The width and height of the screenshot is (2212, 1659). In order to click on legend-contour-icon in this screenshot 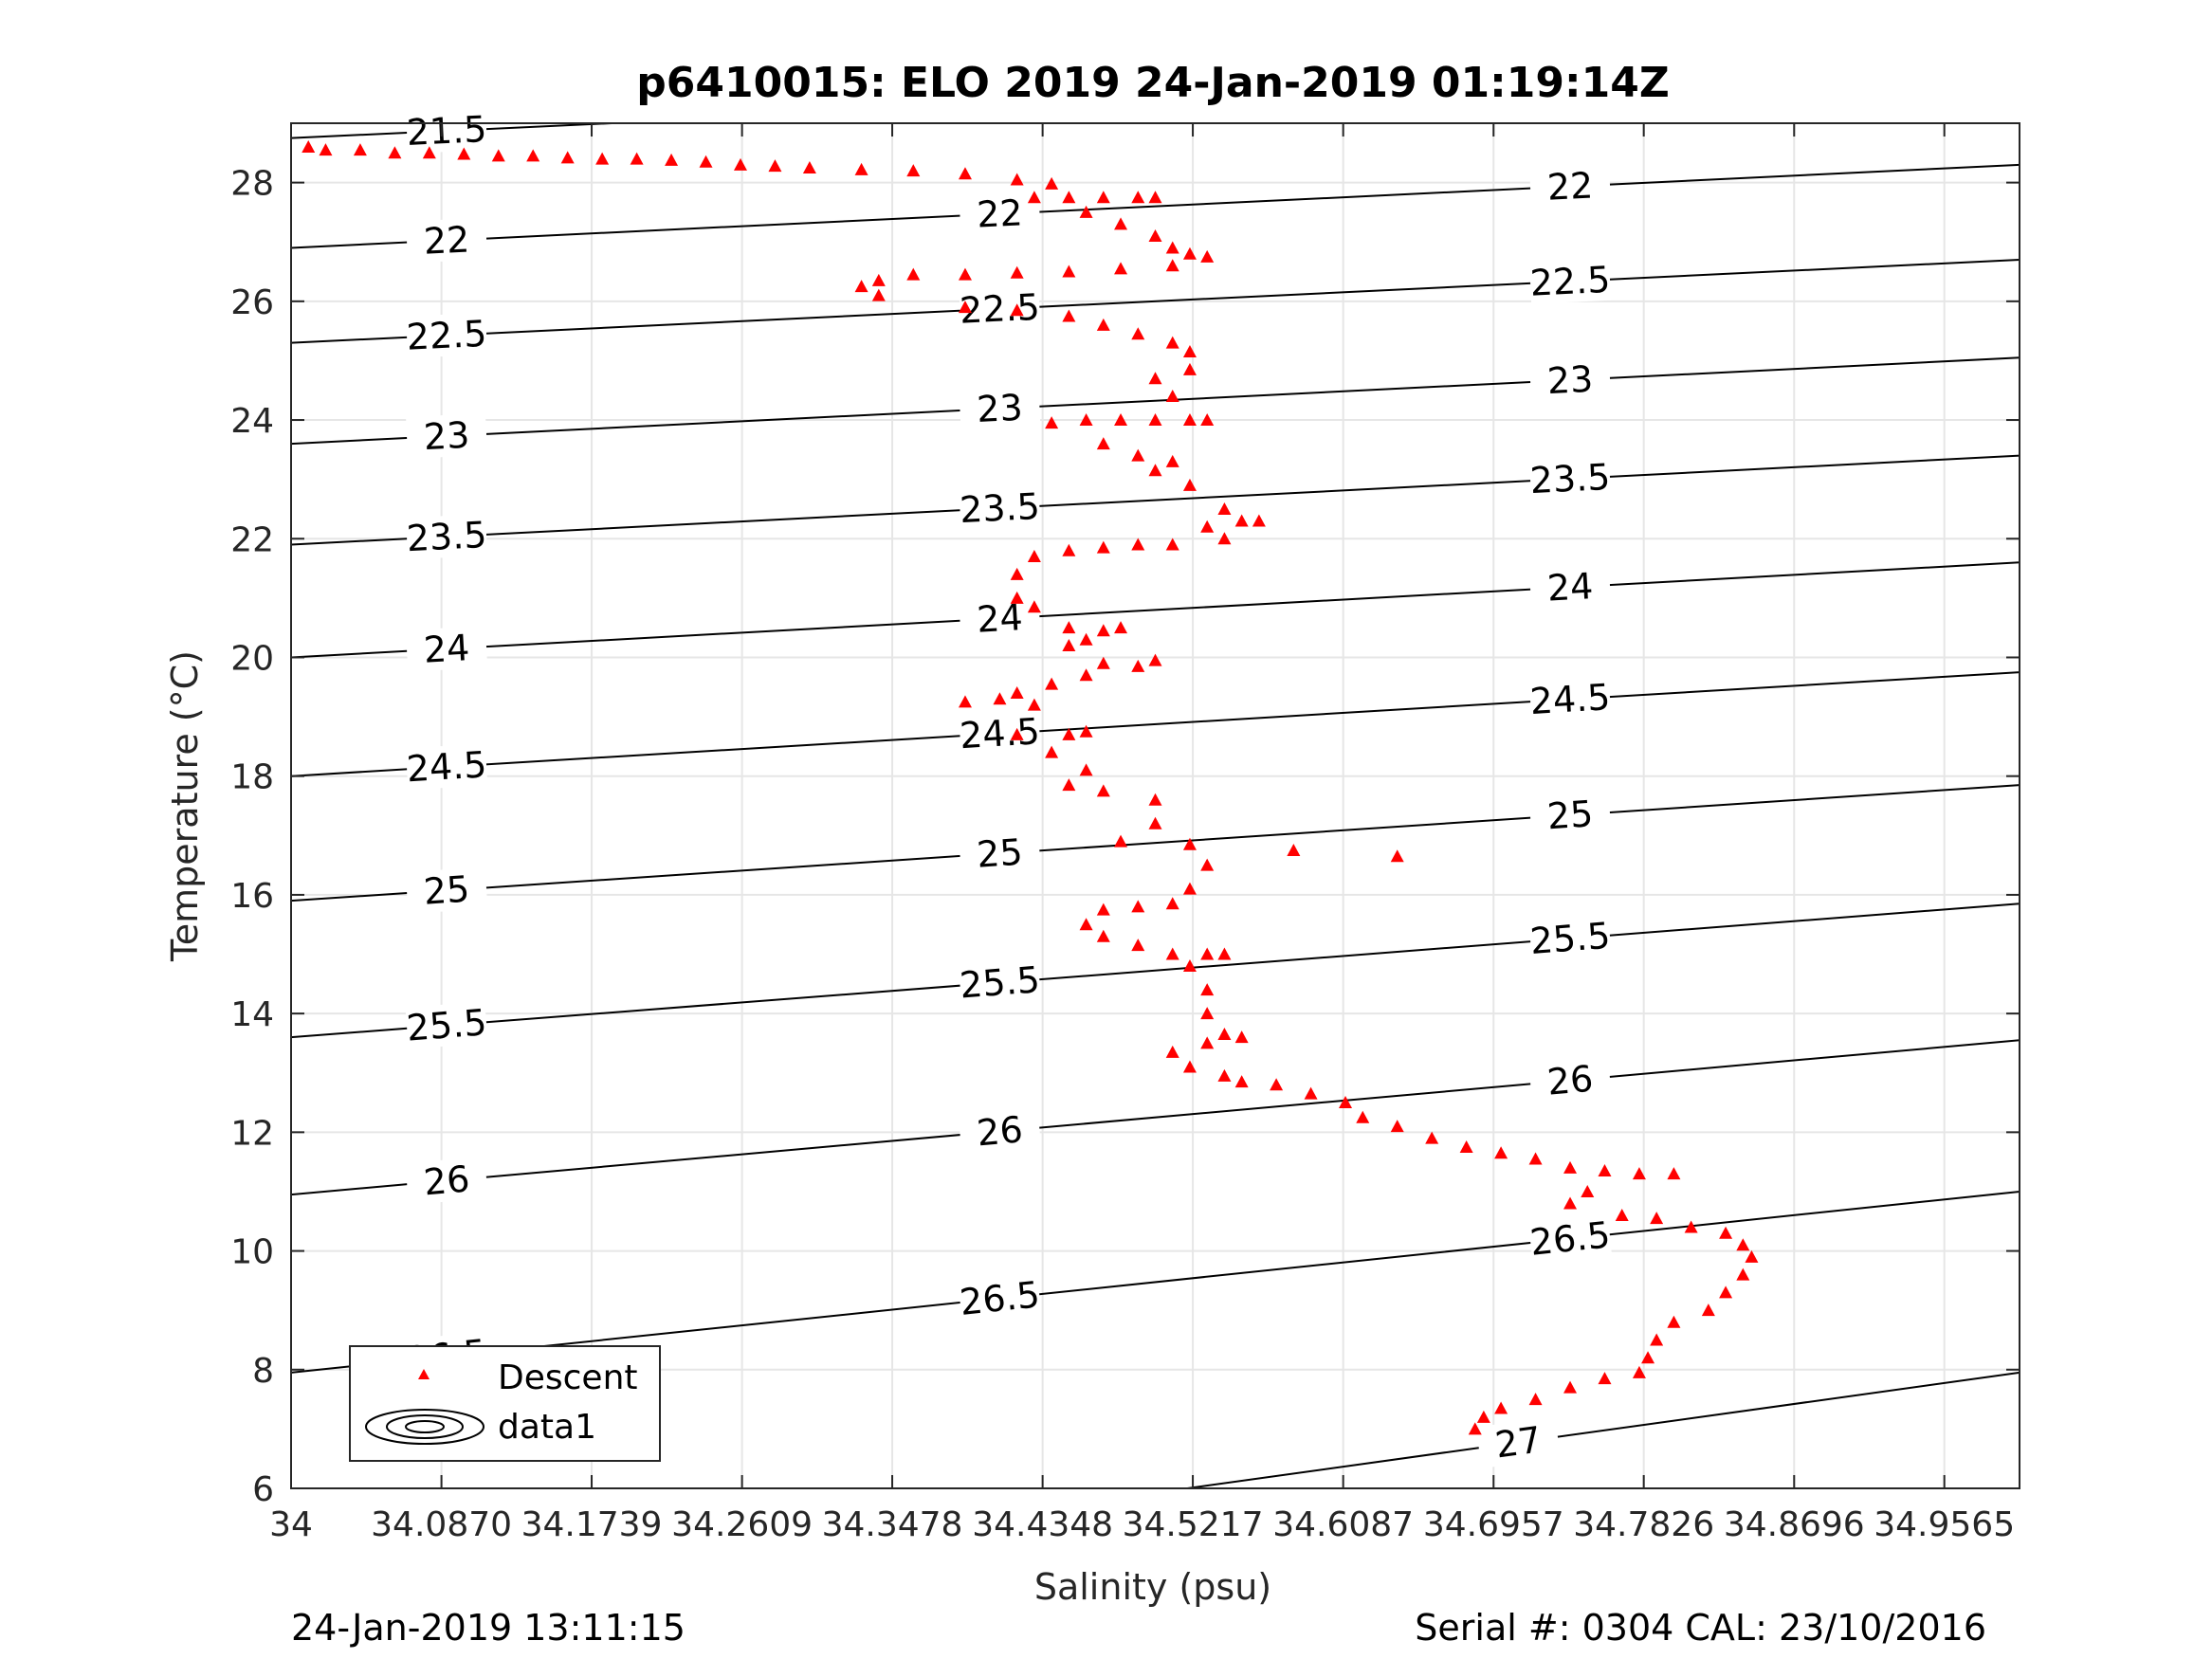, I will do `click(424, 1427)`.